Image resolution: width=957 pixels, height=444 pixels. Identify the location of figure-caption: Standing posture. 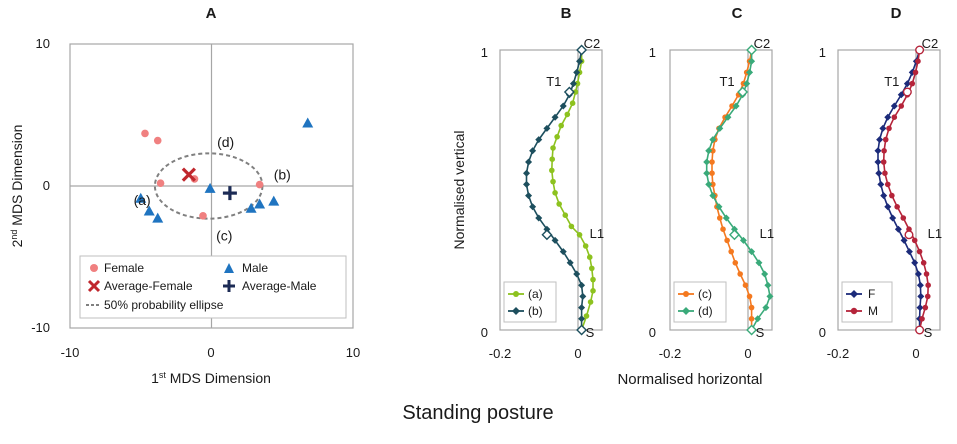
(477, 413).